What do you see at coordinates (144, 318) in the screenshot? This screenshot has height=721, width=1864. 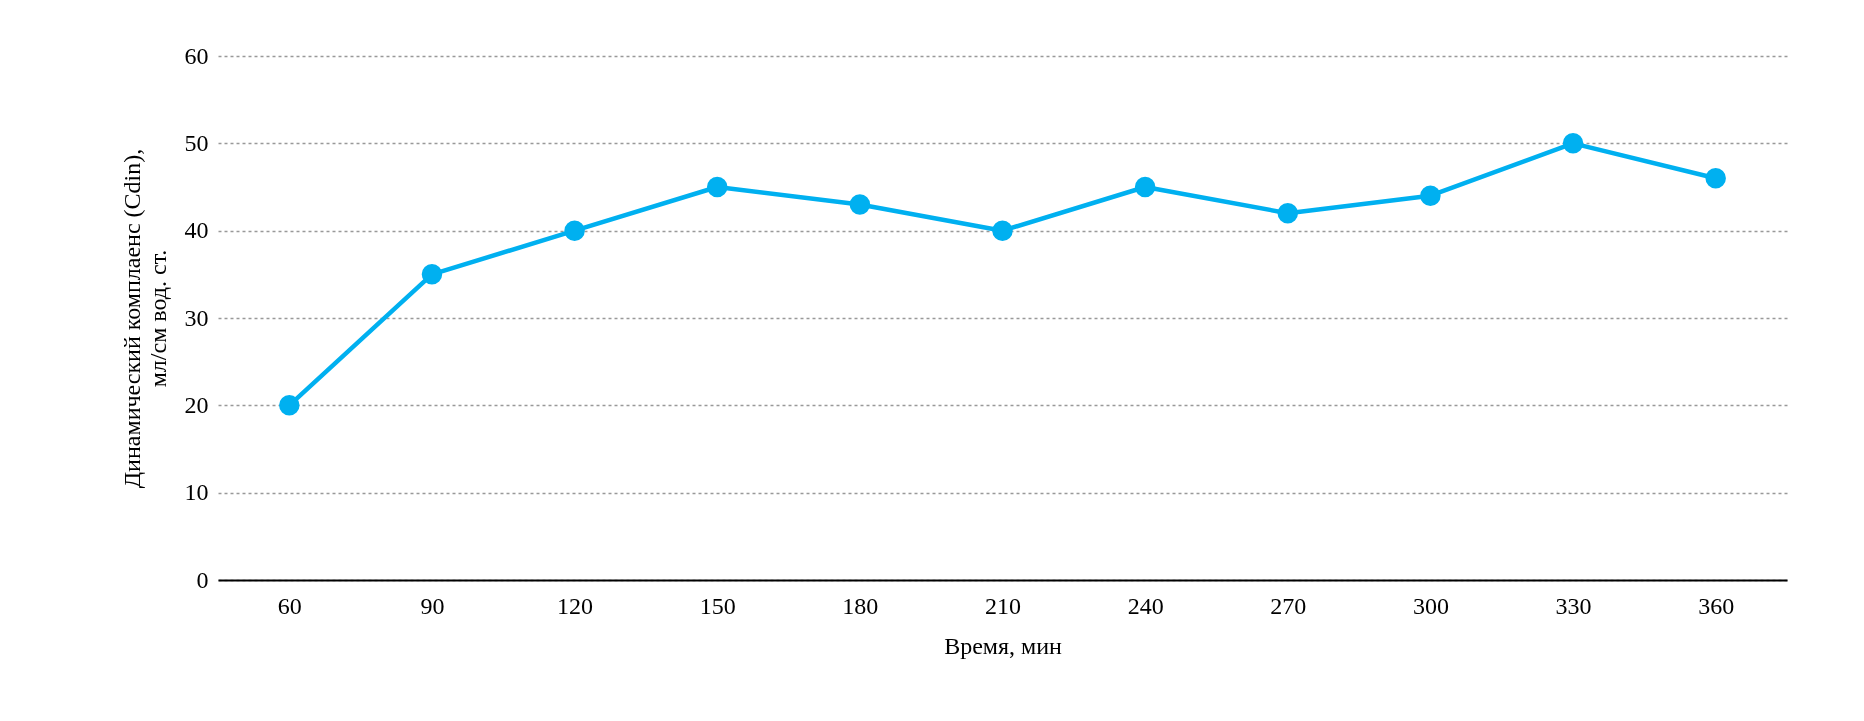 I see `y-axis-title: Динамический комплаенс (Cdin), мл/см вод. ст.` at bounding box center [144, 318].